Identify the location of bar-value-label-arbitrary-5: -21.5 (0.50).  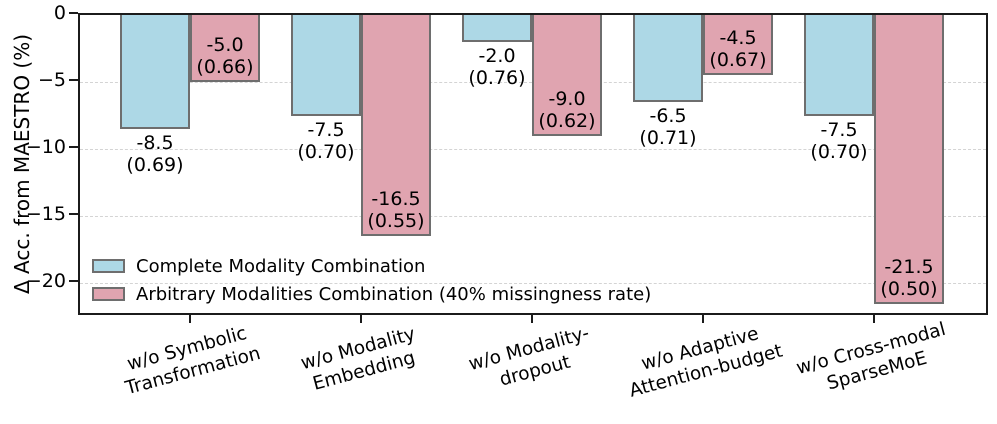
(908, 278).